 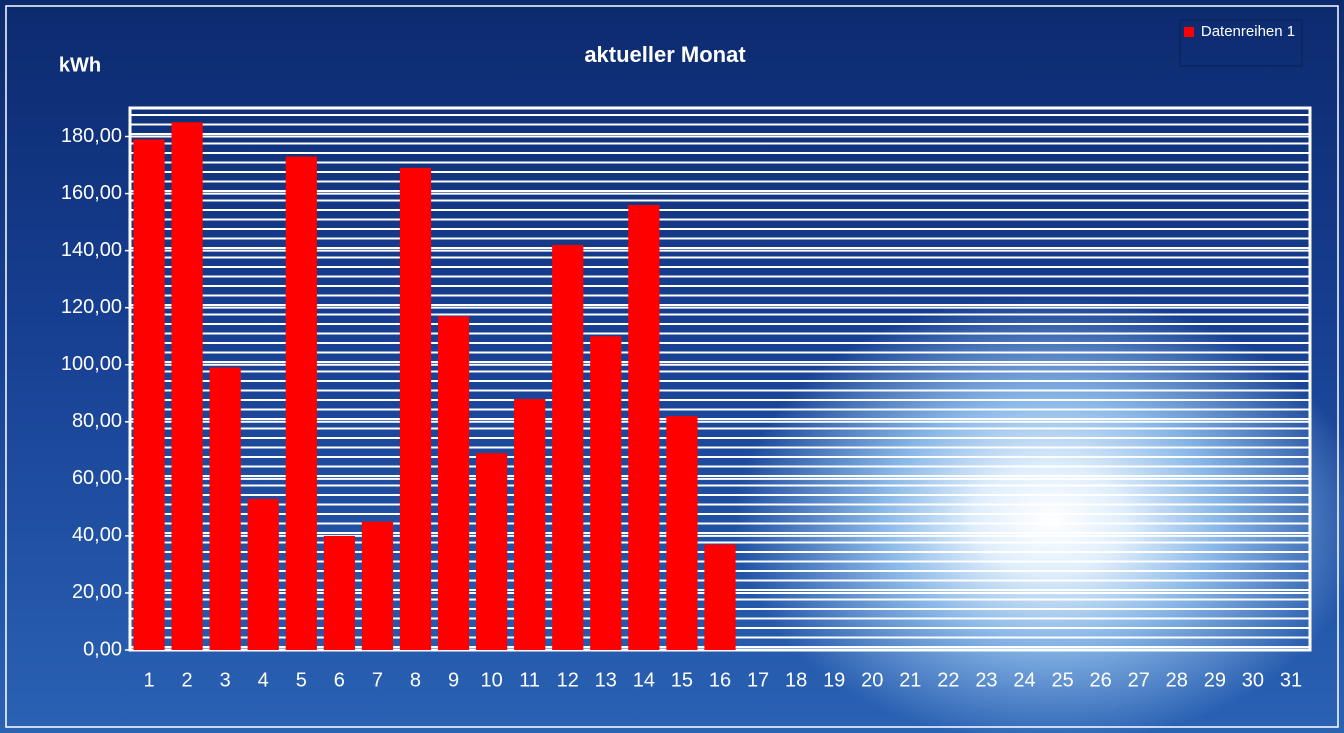 I want to click on y-tick-label: 60,00, so click(x=97, y=478).